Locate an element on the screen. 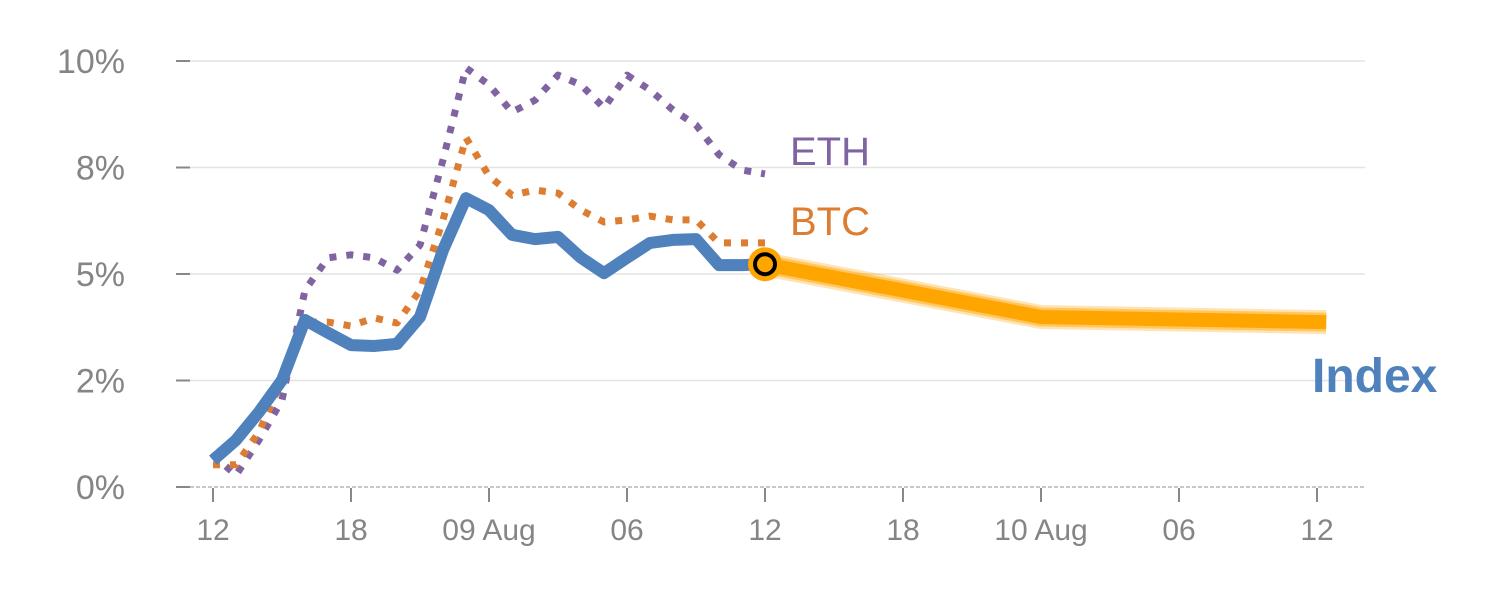 This screenshot has width=1500, height=600. x-axis: 12 18 09 Aug 06 12 18 10 Aug 06 12 is located at coordinates (765, 517).